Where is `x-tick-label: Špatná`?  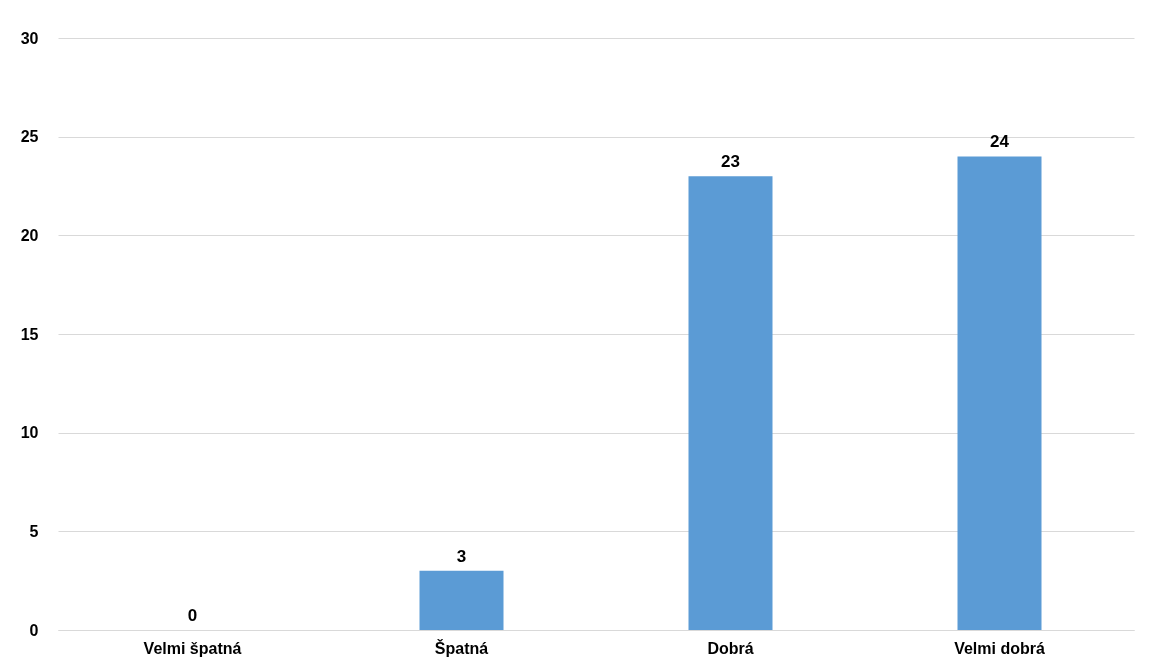 x-tick-label: Špatná is located at coordinates (461, 647).